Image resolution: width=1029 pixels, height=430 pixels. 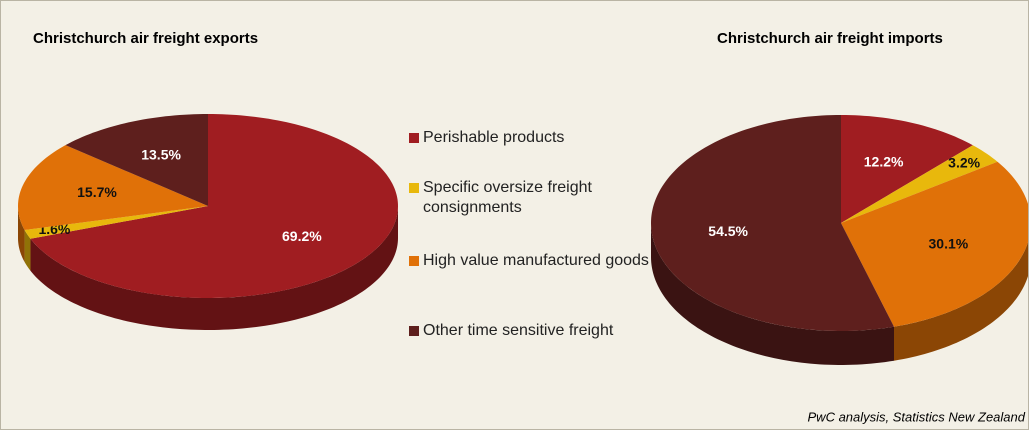 What do you see at coordinates (161, 154) in the screenshot?
I see `data-label: 13.5%` at bounding box center [161, 154].